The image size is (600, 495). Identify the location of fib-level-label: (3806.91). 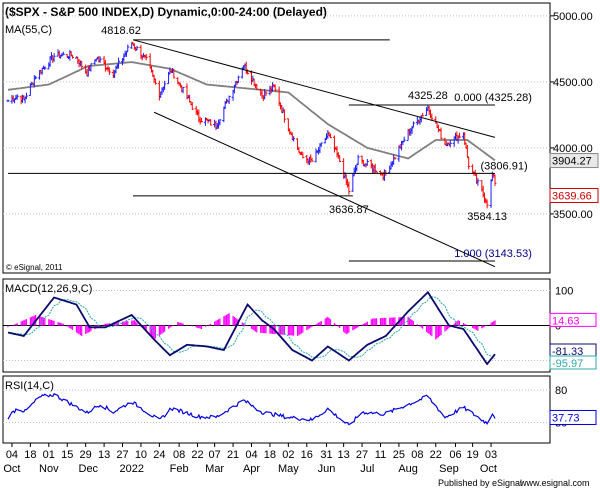
(504, 166).